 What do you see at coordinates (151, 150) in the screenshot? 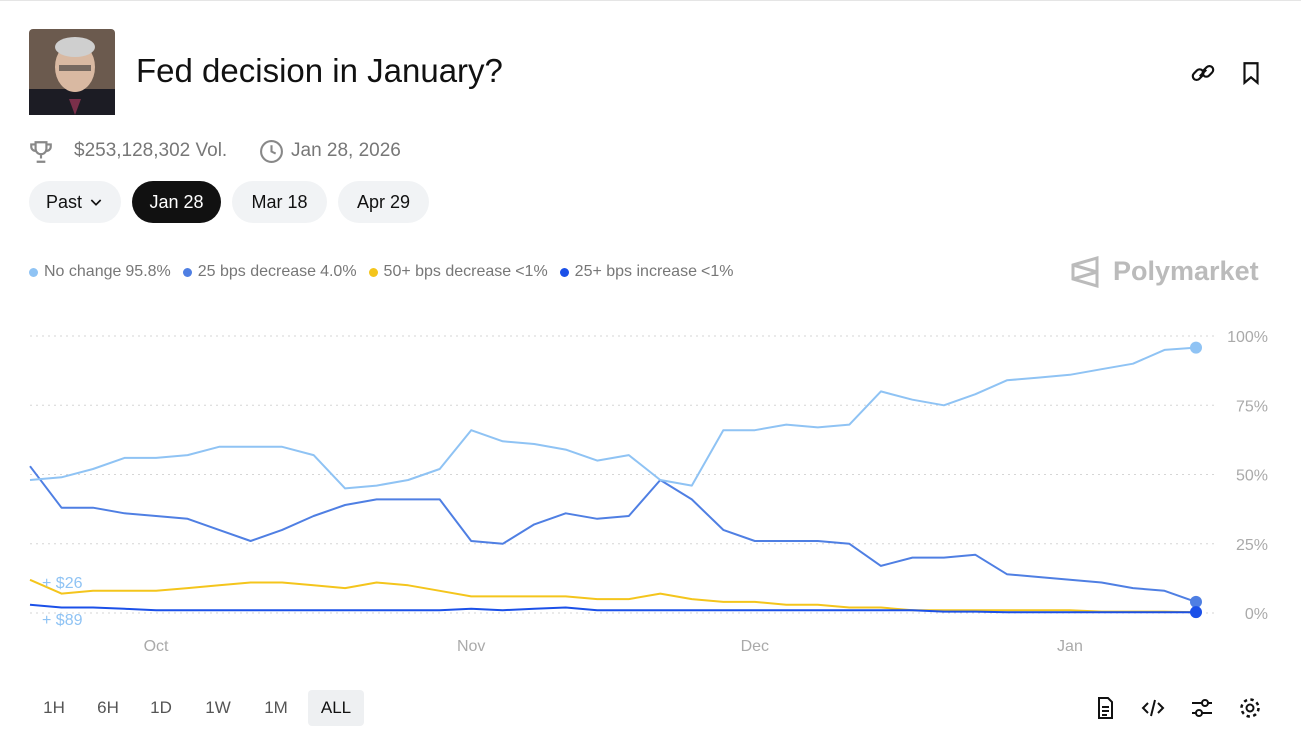
I see `volume: $253,128,302 Vol.` at bounding box center [151, 150].